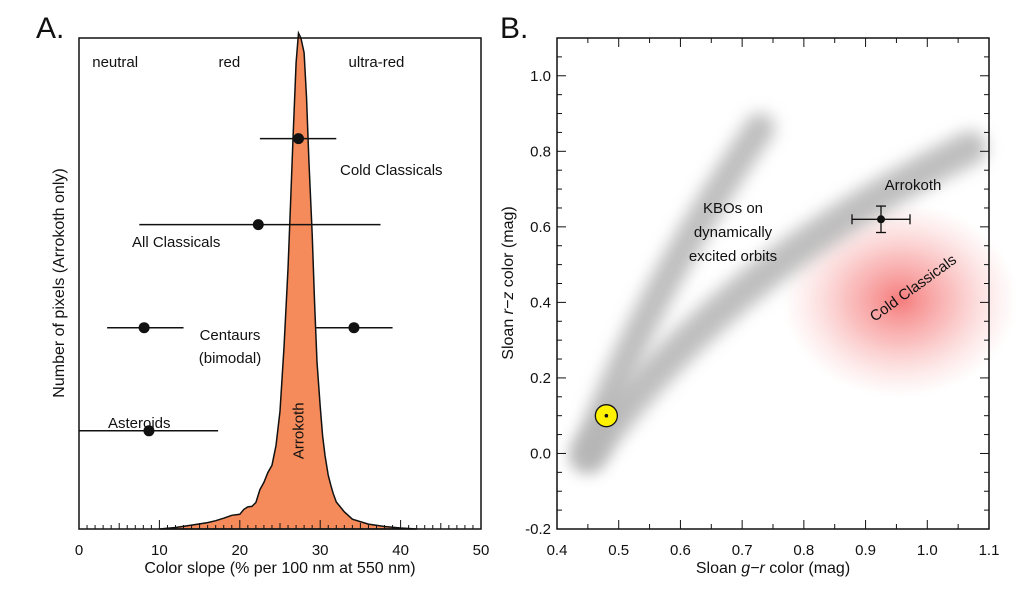 The width and height of the screenshot is (1024, 591). What do you see at coordinates (733, 256) in the screenshot?
I see `kbo-label-line3: excited orbits` at bounding box center [733, 256].